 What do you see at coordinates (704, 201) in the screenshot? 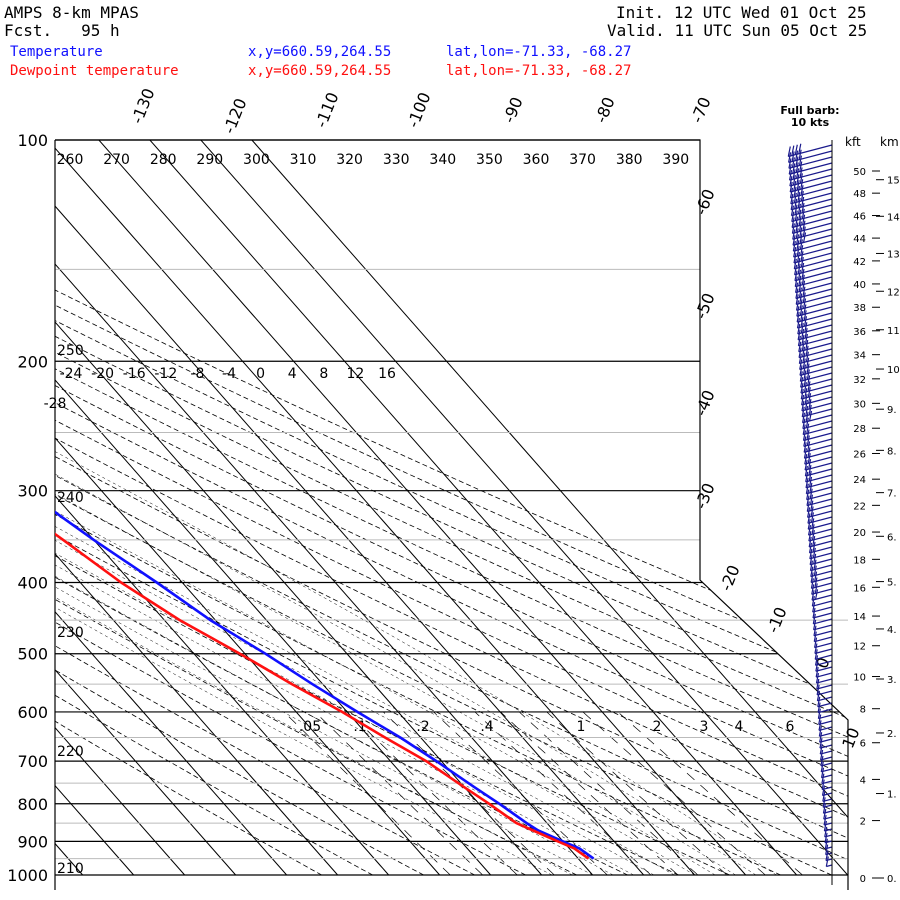
I see `isotherm-label: -60` at bounding box center [704, 201].